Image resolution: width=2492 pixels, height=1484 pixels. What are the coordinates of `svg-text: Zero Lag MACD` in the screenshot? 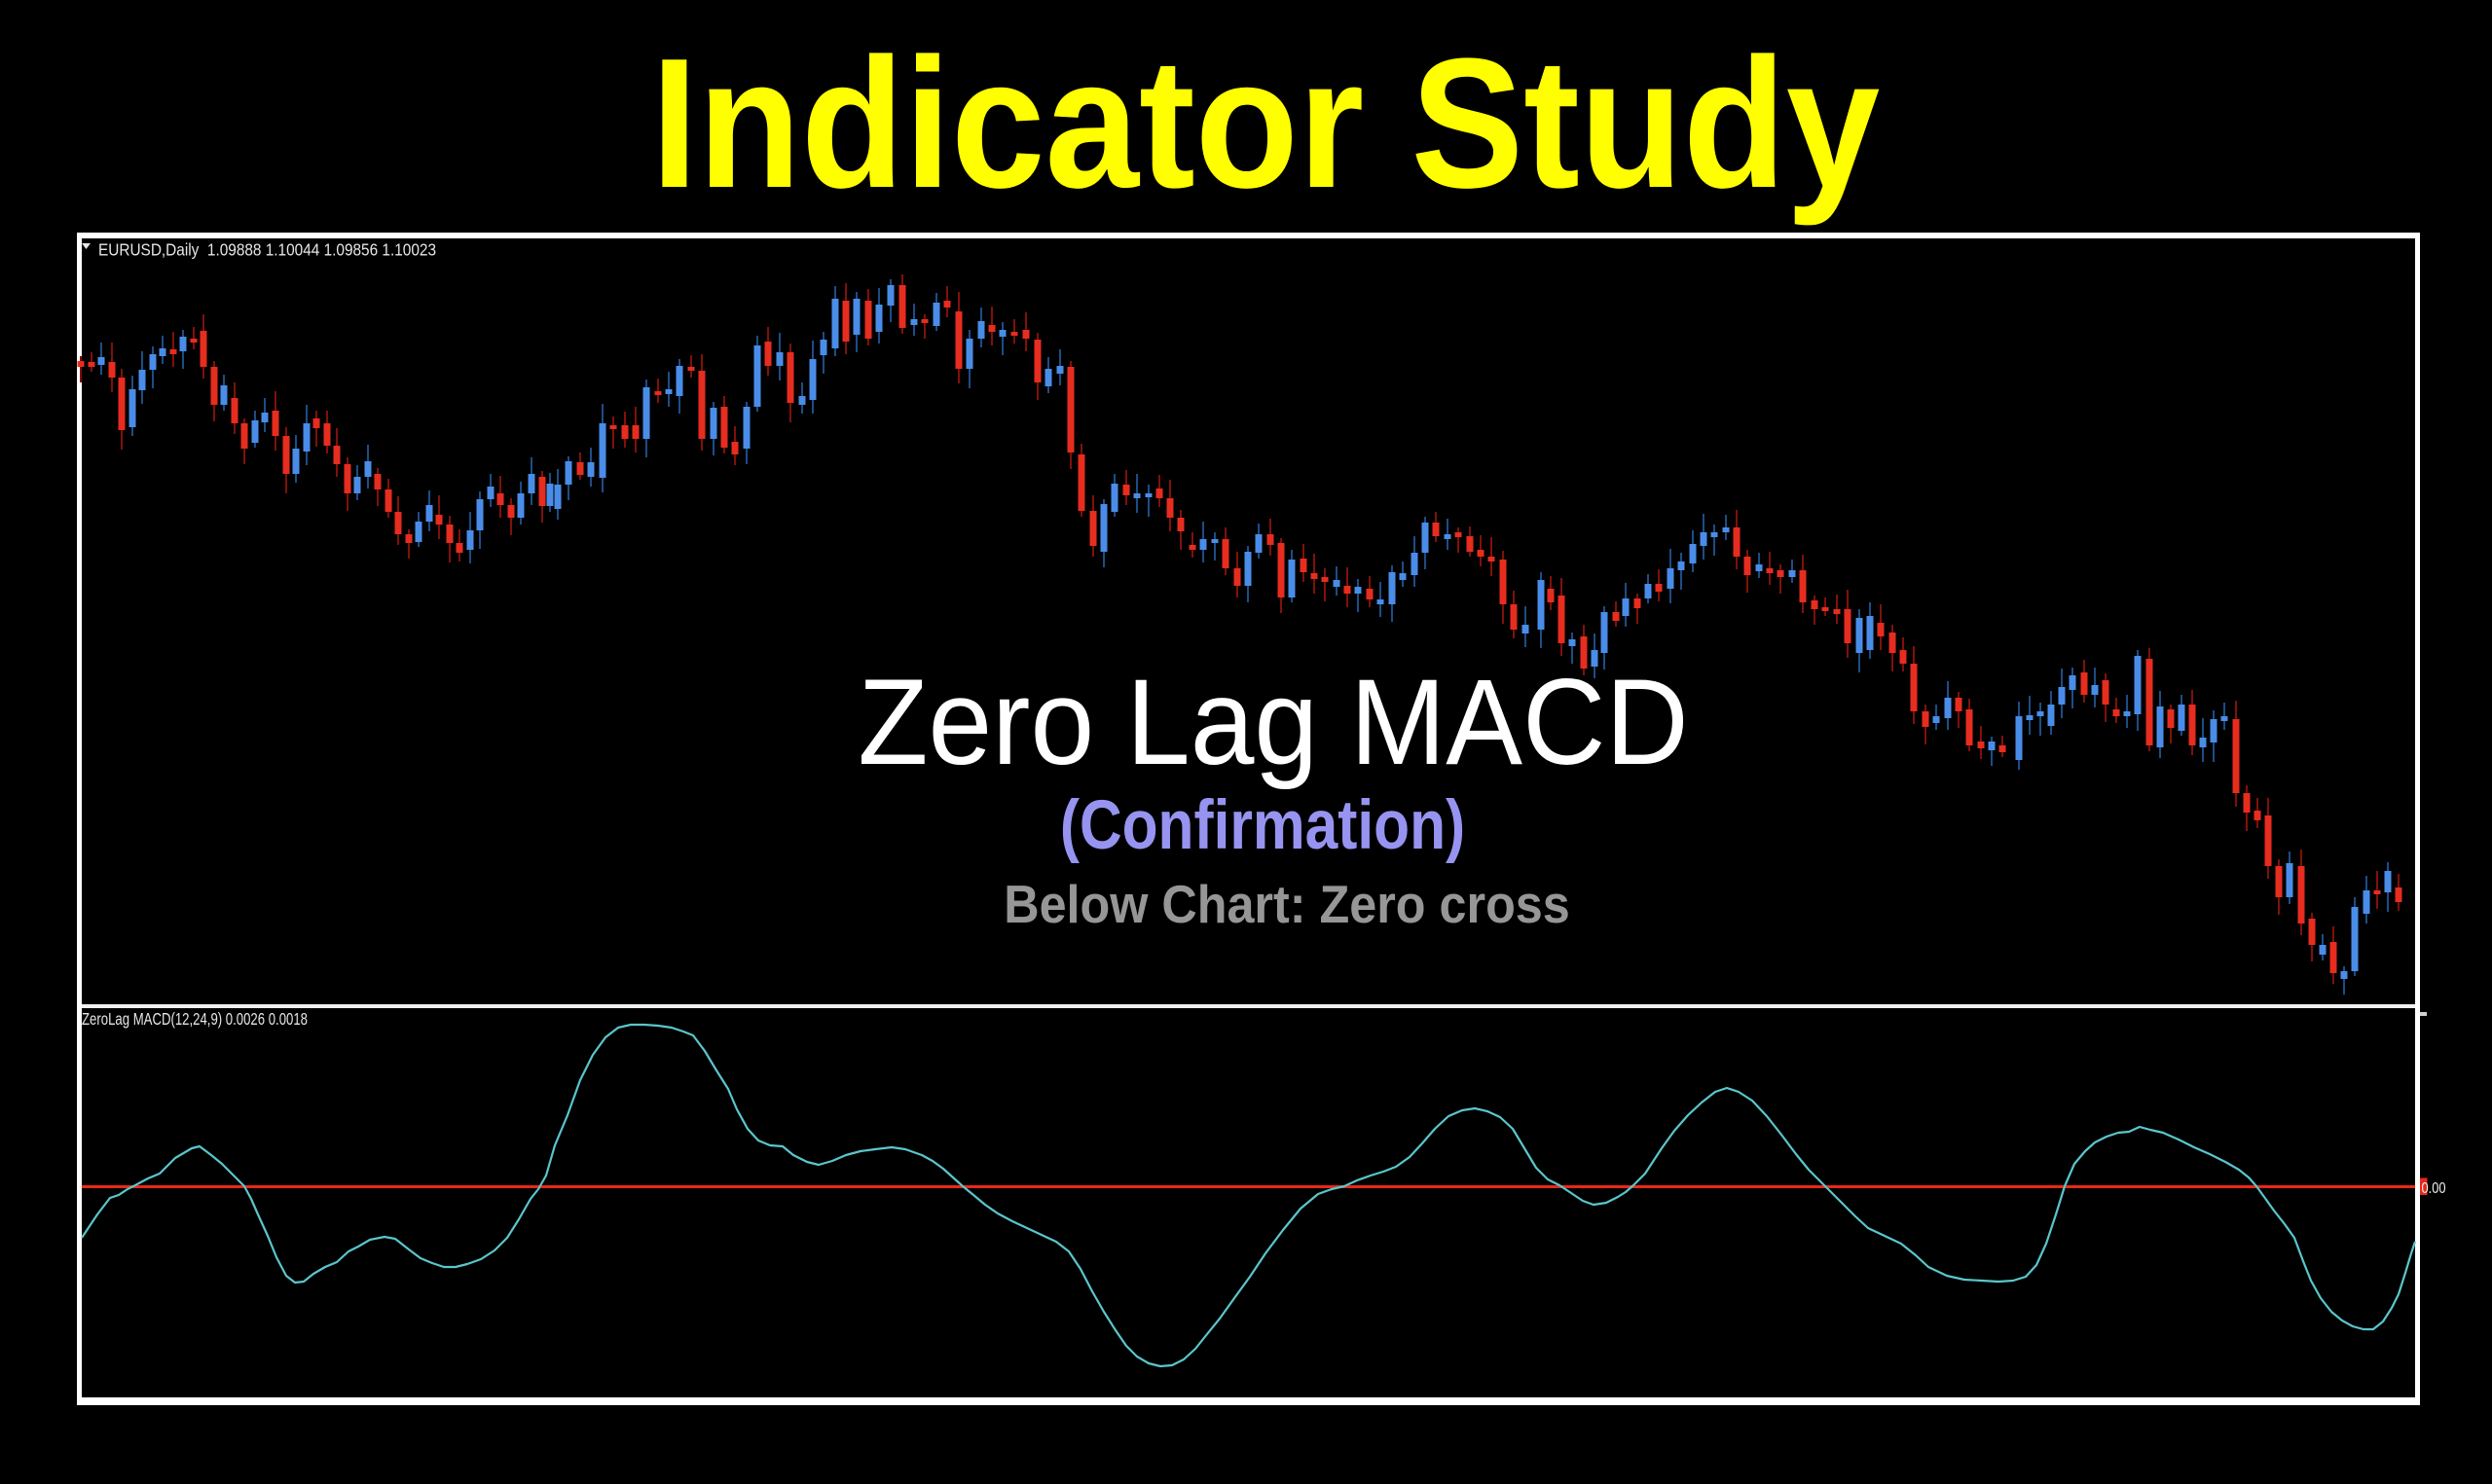 It's located at (1273, 722).